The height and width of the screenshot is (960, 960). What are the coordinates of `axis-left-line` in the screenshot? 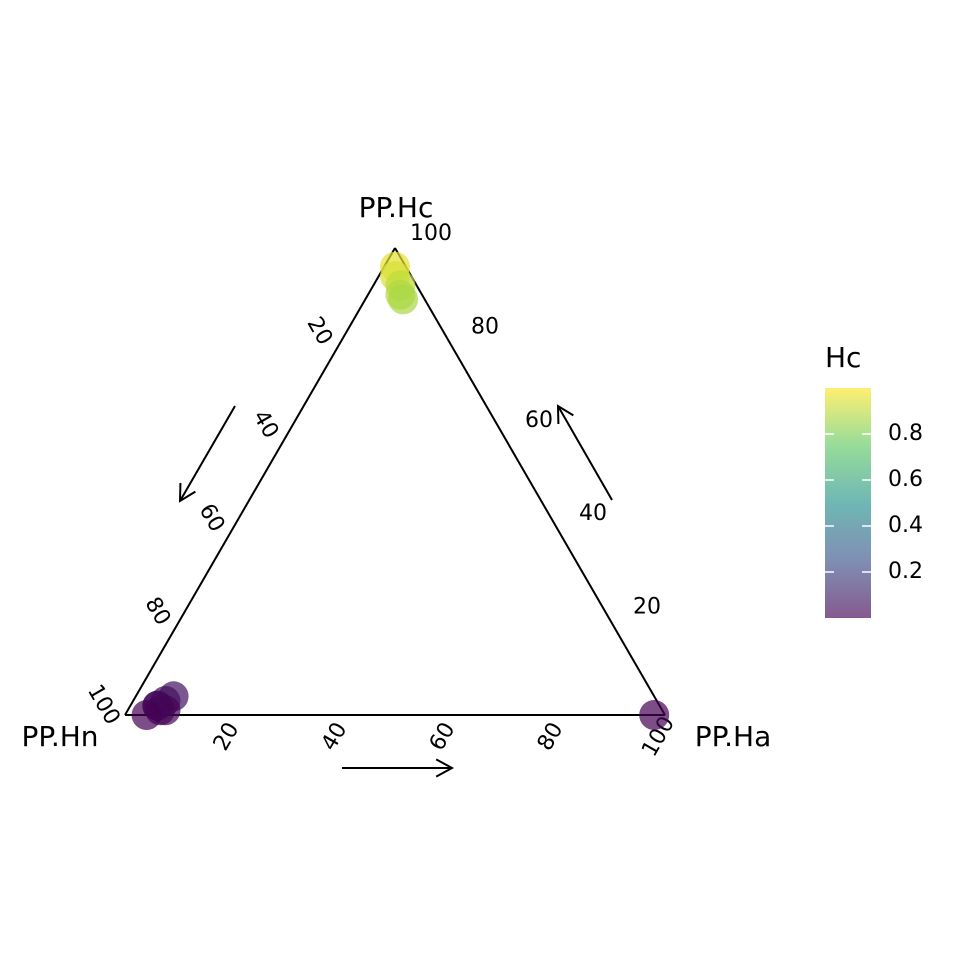 It's located at (260, 481).